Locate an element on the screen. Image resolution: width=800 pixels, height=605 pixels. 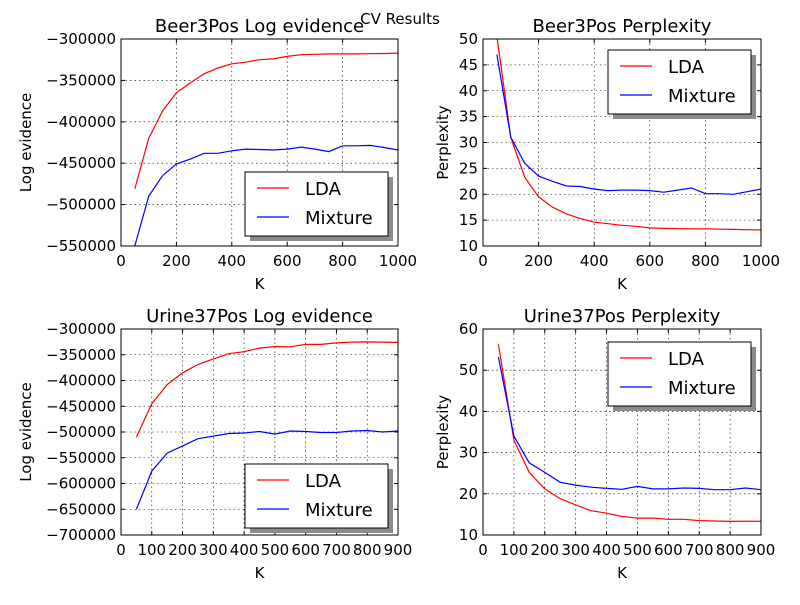
chart-title: Urine37Pos Perplexity is located at coordinates (622, 316).